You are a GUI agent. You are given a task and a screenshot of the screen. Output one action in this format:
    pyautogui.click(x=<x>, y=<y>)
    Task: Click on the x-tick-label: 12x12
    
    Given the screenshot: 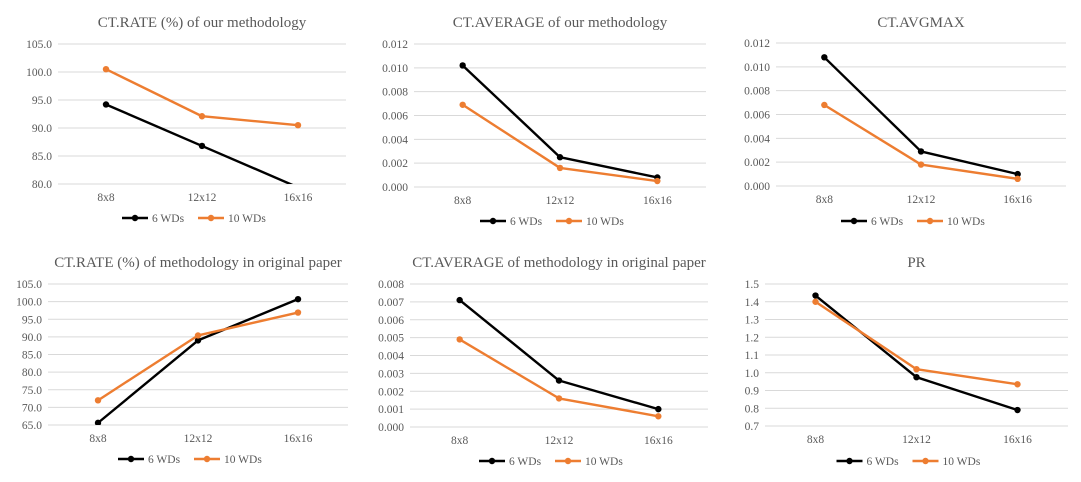 What is the action you would take?
    pyautogui.click(x=559, y=441)
    